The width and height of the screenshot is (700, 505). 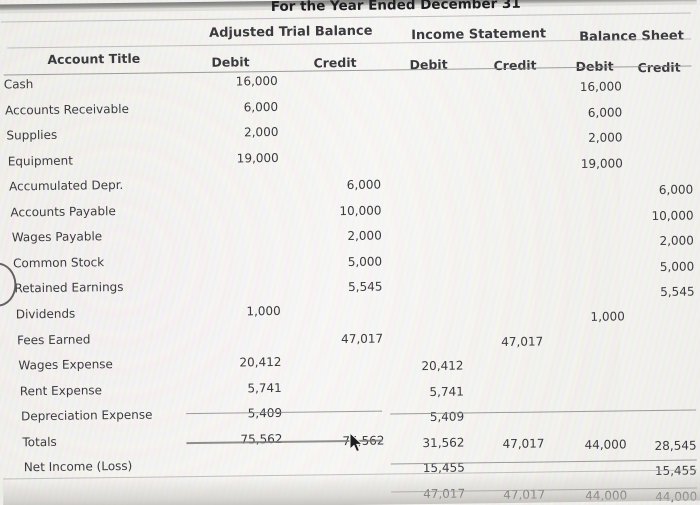 I want to click on row-account-title: Rent Expense, so click(x=61, y=390).